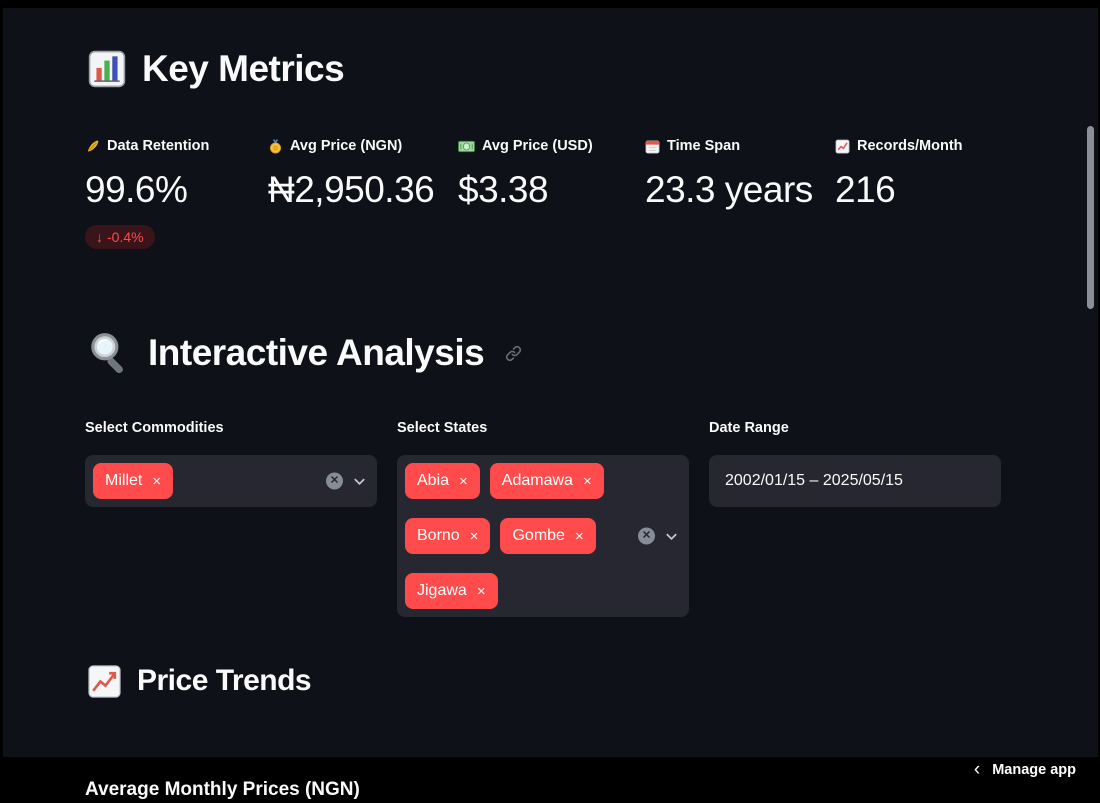  What do you see at coordinates (652, 146) in the screenshot?
I see `calendar-icon` at bounding box center [652, 146].